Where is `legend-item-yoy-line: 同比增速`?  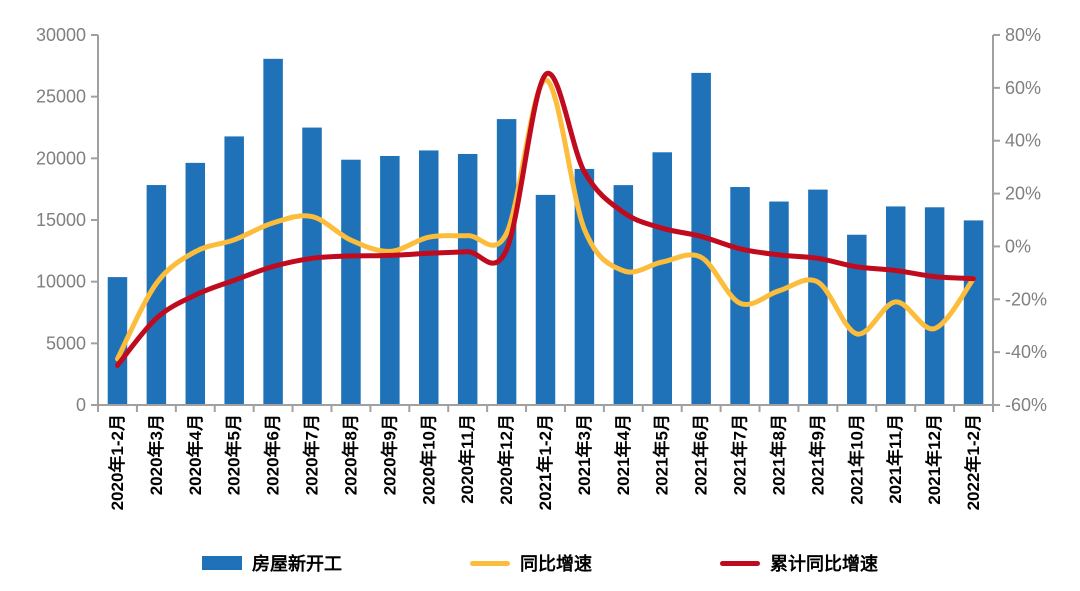 legend-item-yoy-line: 同比增速 is located at coordinates (531, 563).